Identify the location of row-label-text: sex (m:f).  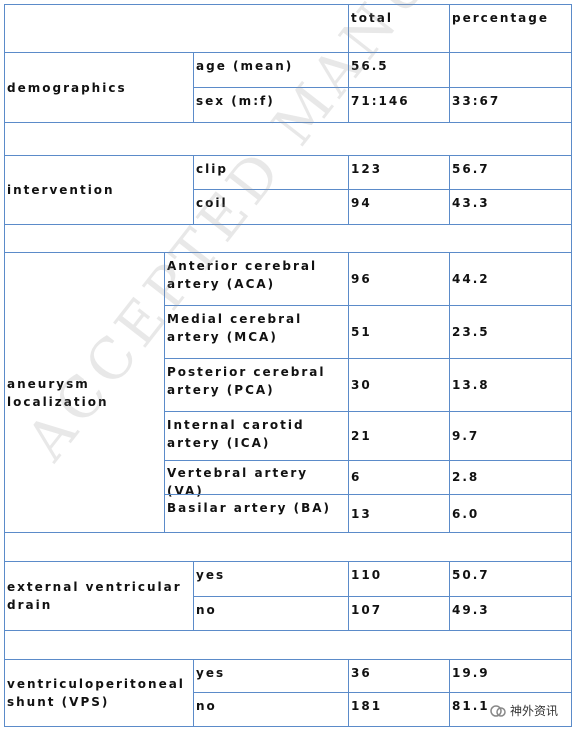
(235, 101).